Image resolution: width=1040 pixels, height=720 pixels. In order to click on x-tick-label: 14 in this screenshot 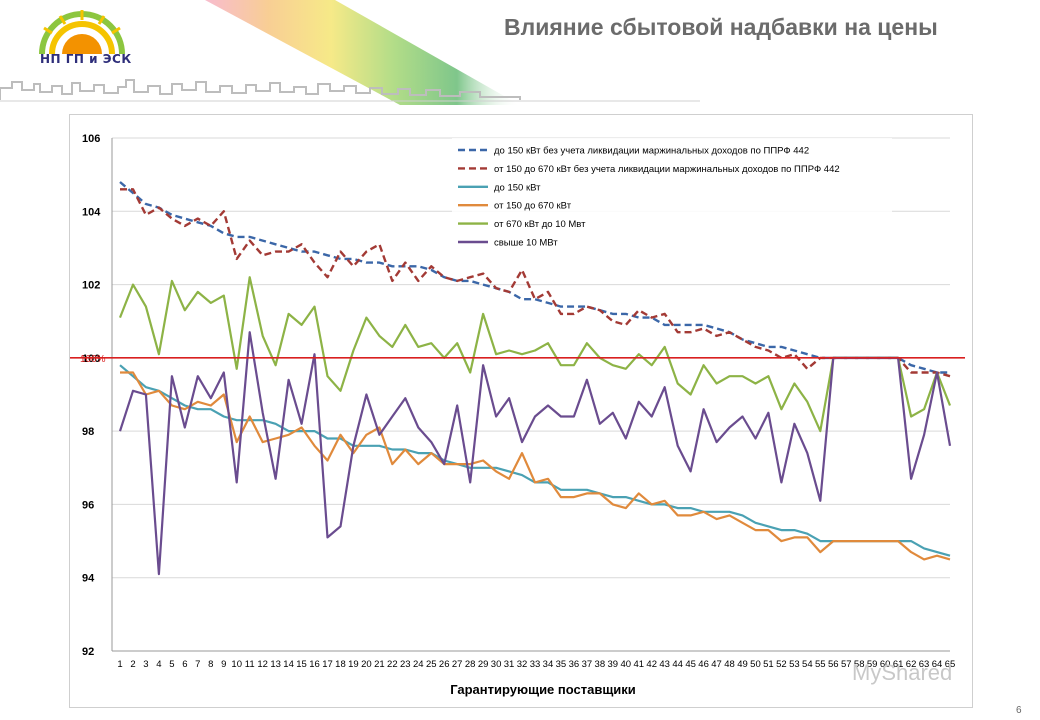, I will do `click(288, 664)`.